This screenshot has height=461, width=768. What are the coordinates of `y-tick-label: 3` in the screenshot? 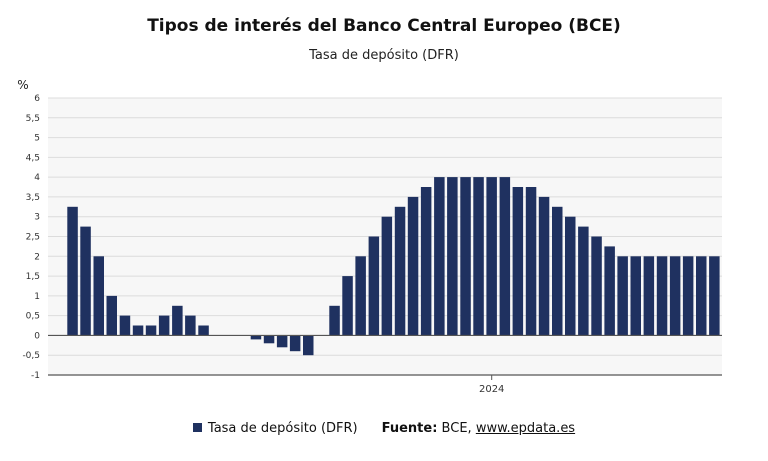 It's located at (37, 218).